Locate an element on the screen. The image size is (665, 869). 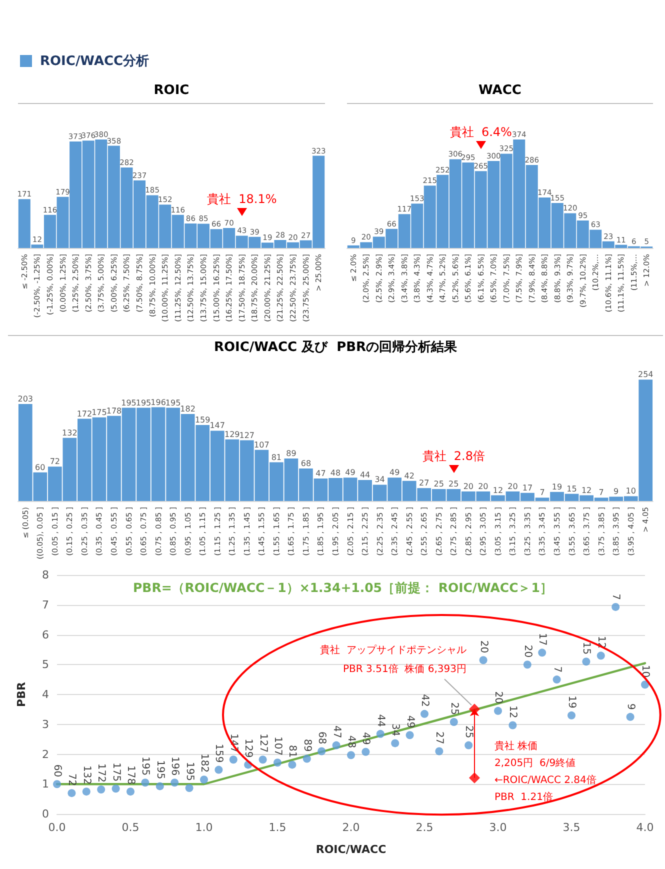
data-label: 81 is located at coordinates (276, 457).